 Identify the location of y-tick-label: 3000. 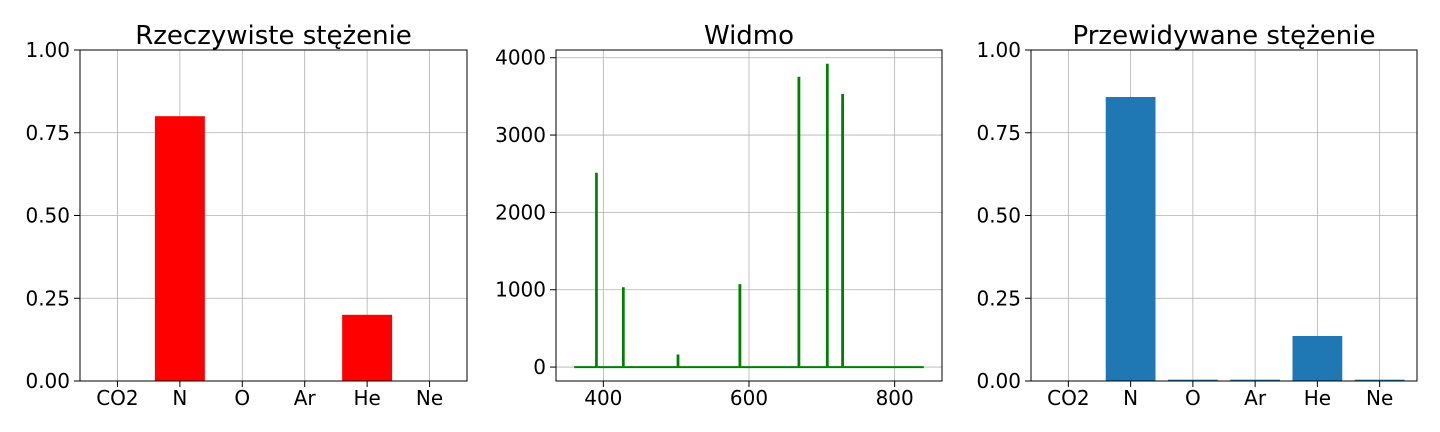
(520, 135).